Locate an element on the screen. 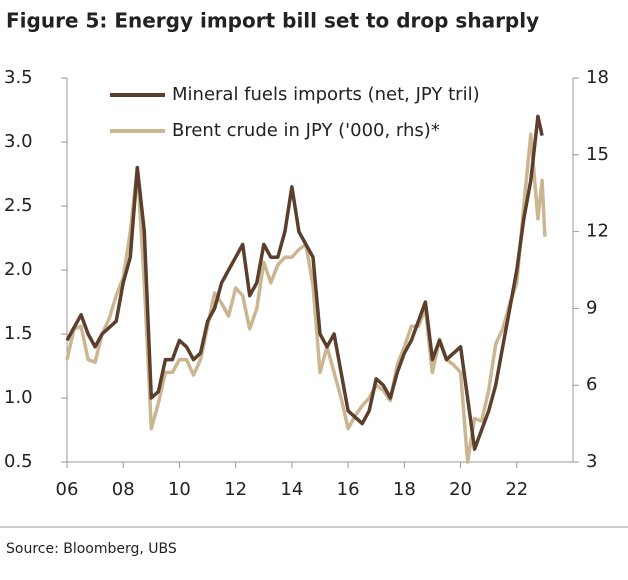  y-tick-label: 0.5 is located at coordinates (18, 461).